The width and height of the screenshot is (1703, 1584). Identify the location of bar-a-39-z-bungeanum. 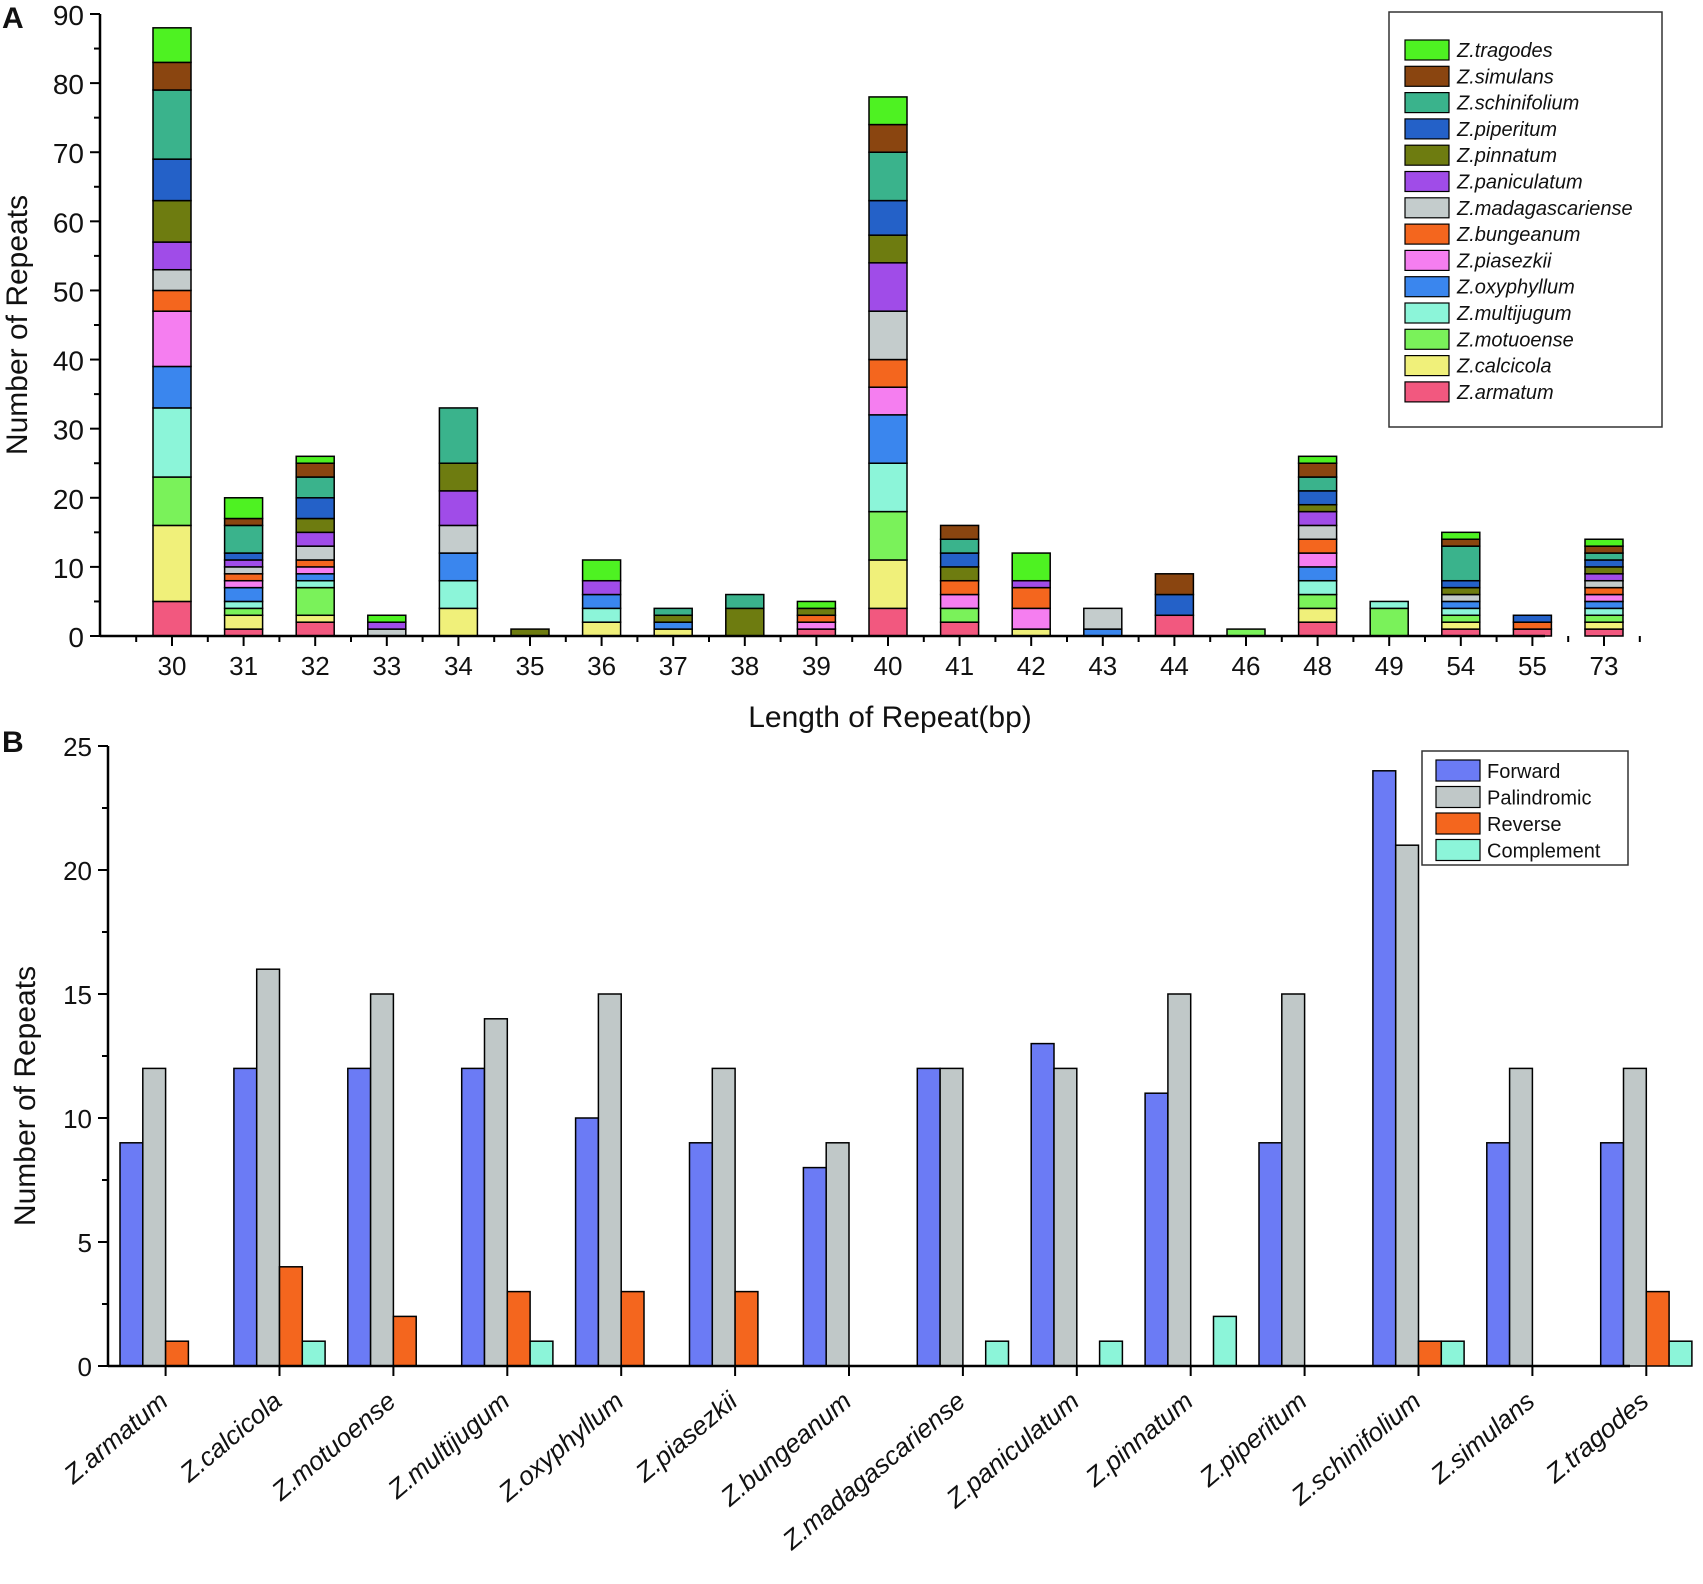
(816, 618).